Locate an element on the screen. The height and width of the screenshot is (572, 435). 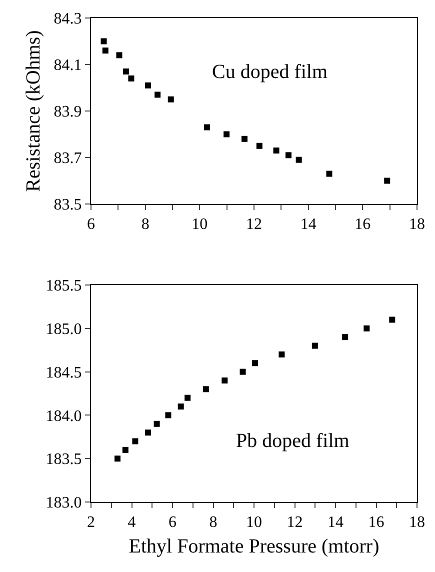
annotation: Cu doped film is located at coordinates (270, 72).